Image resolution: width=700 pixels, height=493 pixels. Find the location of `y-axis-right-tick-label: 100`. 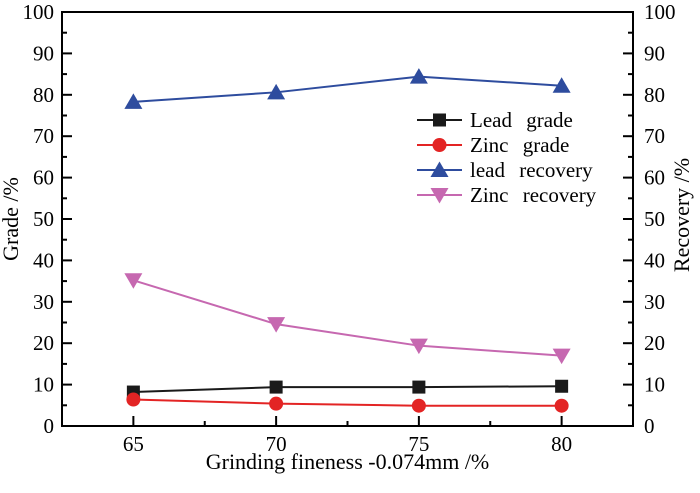

y-axis-right-tick-label: 100 is located at coordinates (660, 12).